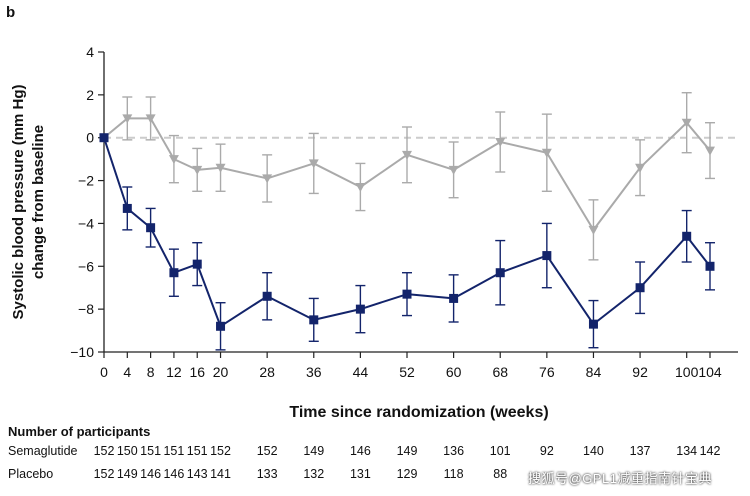  I want to click on participant-count: 140, so click(593, 451).